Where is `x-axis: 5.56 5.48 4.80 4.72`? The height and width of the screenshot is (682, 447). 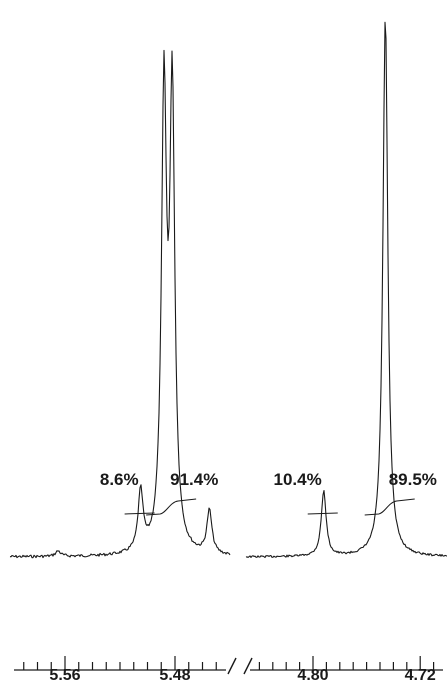
x-axis: 5.56 5.48 4.80 4.72 is located at coordinates (228, 669).